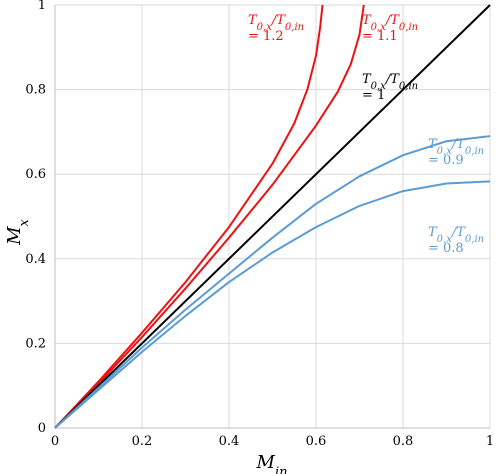 The height and width of the screenshot is (474, 499). Describe the element at coordinates (490, 441) in the screenshot. I see `x-tick-label: 1` at that location.